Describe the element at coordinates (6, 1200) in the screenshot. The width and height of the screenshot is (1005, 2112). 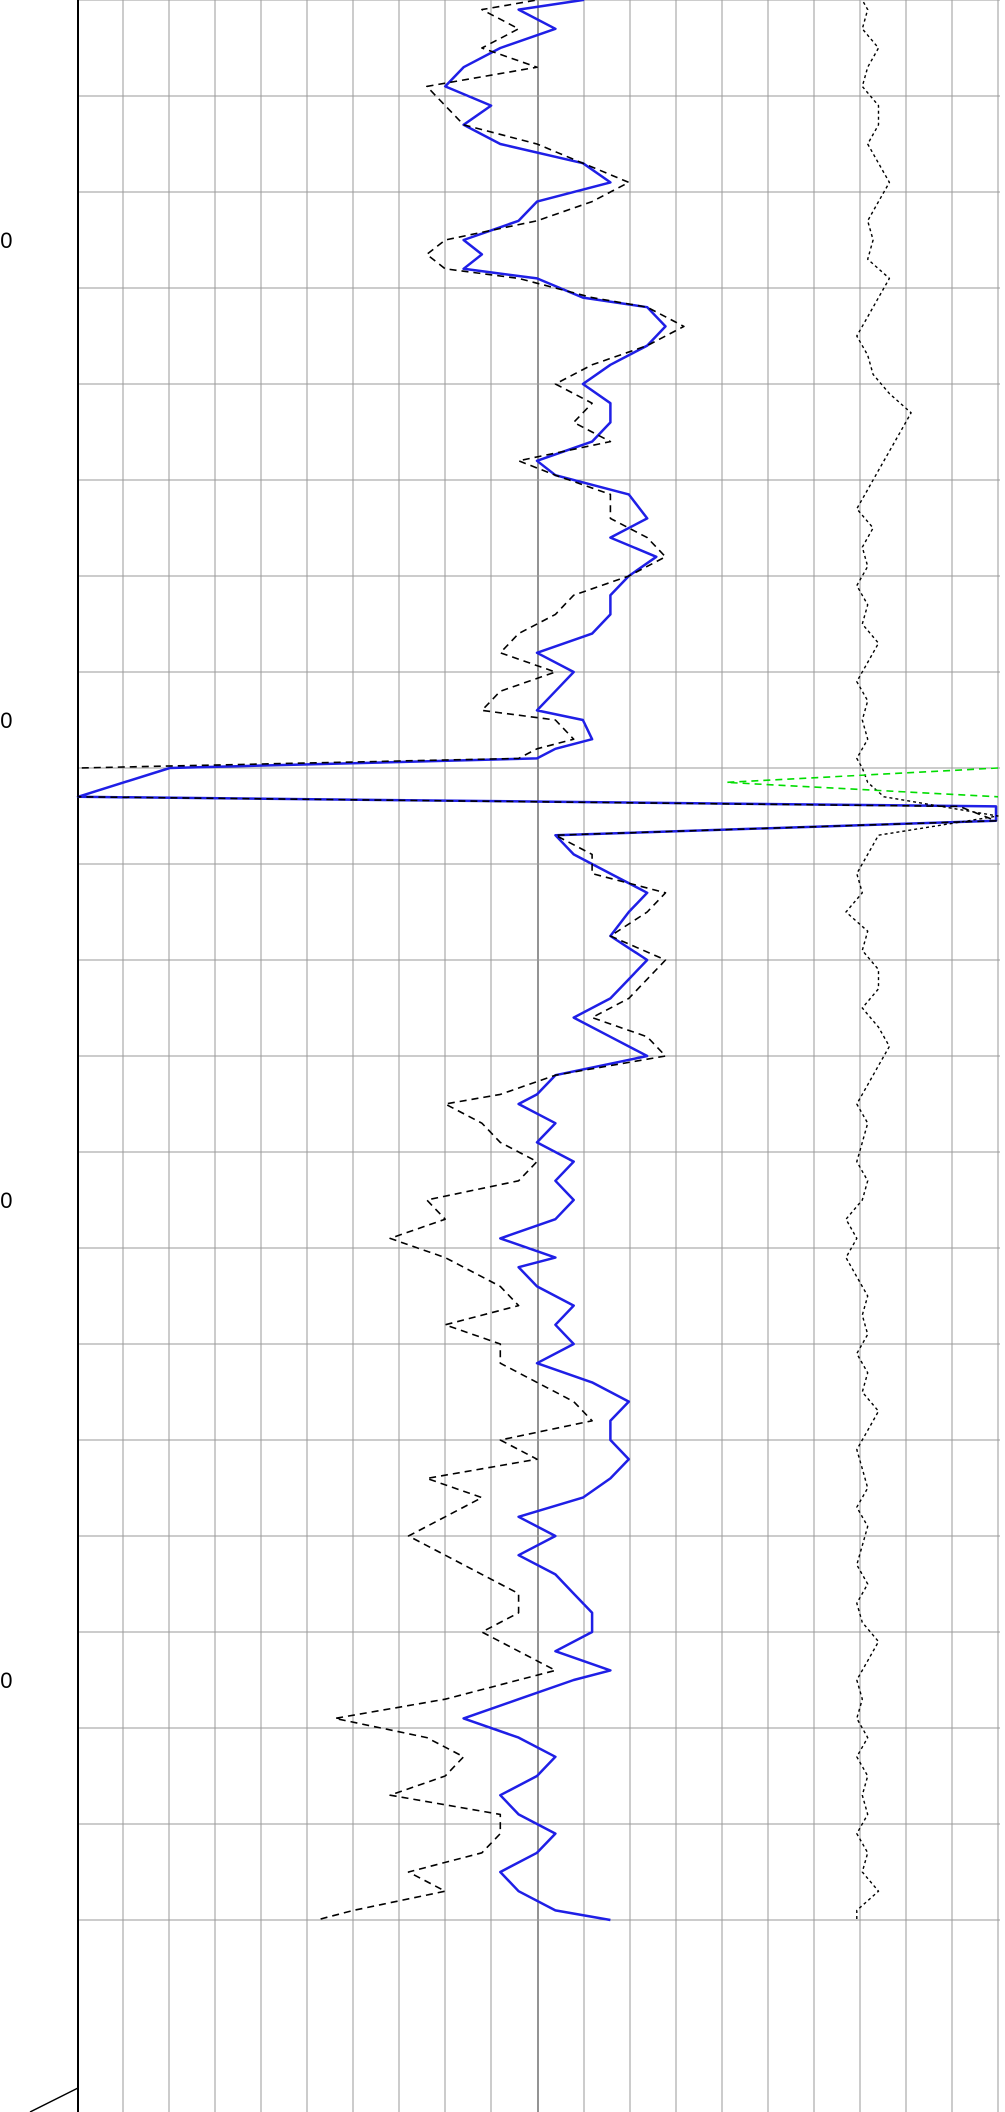
I see `depth-tick-label: 70` at that location.